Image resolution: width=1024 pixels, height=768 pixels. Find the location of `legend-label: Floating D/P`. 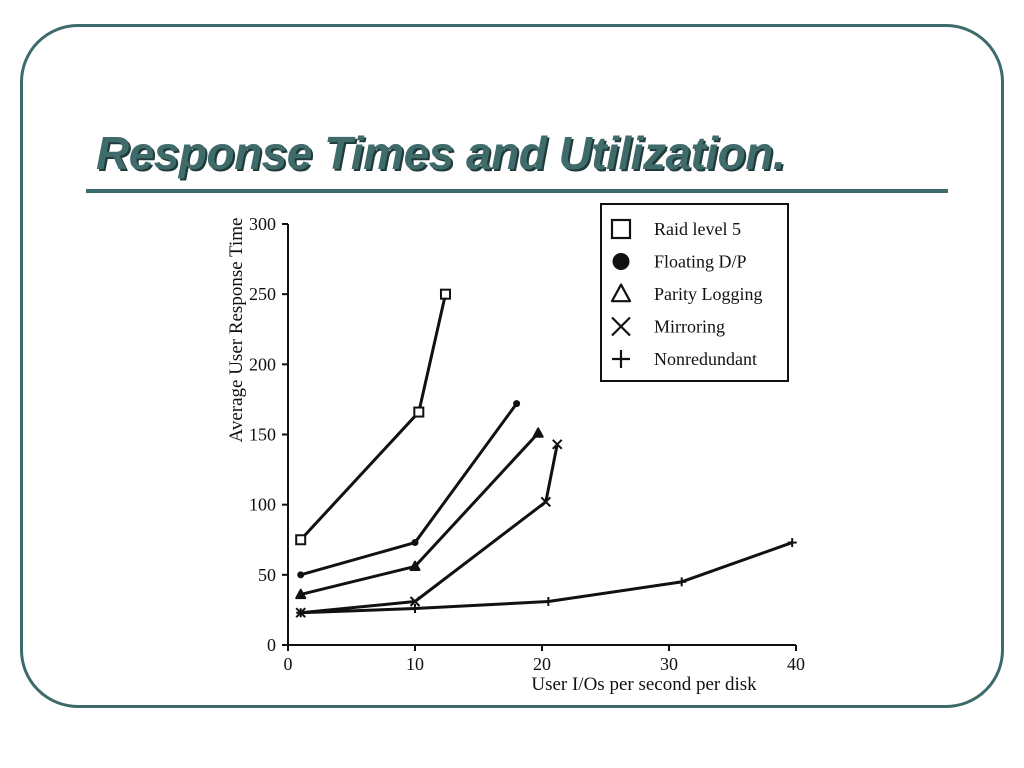

legend-label: Floating D/P is located at coordinates (700, 262).